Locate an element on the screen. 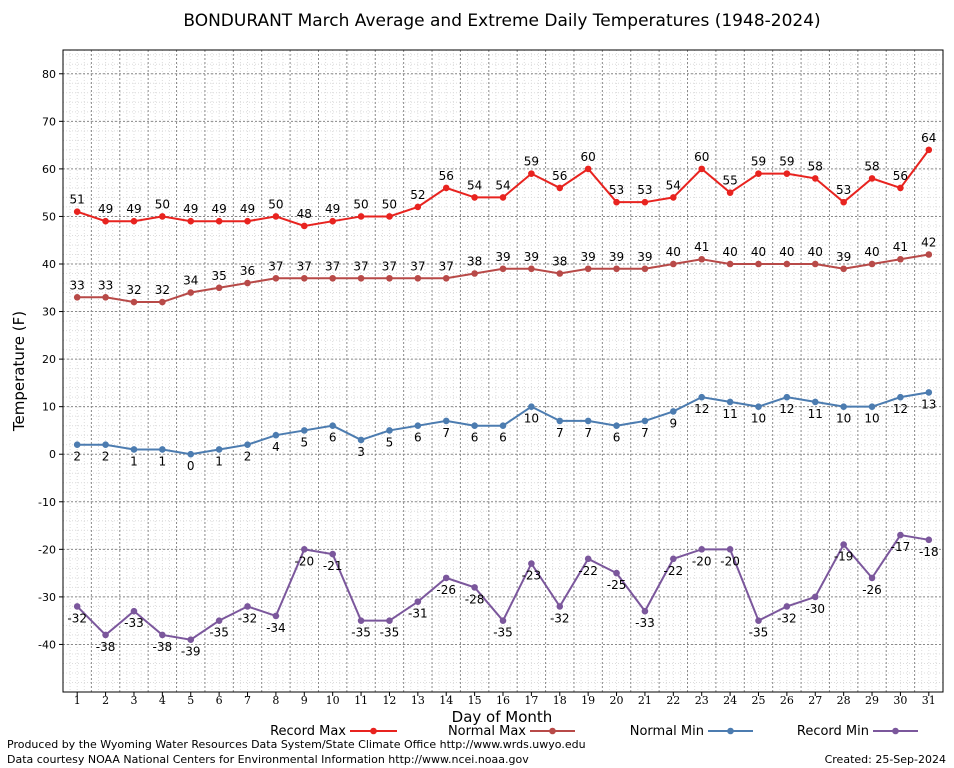  legend-item-record-min: Record Min is located at coordinates (857, 731).